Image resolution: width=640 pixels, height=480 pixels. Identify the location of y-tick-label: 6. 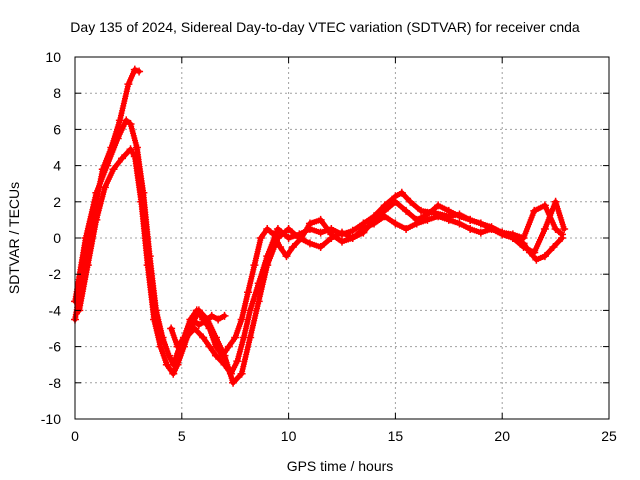
(57, 129).